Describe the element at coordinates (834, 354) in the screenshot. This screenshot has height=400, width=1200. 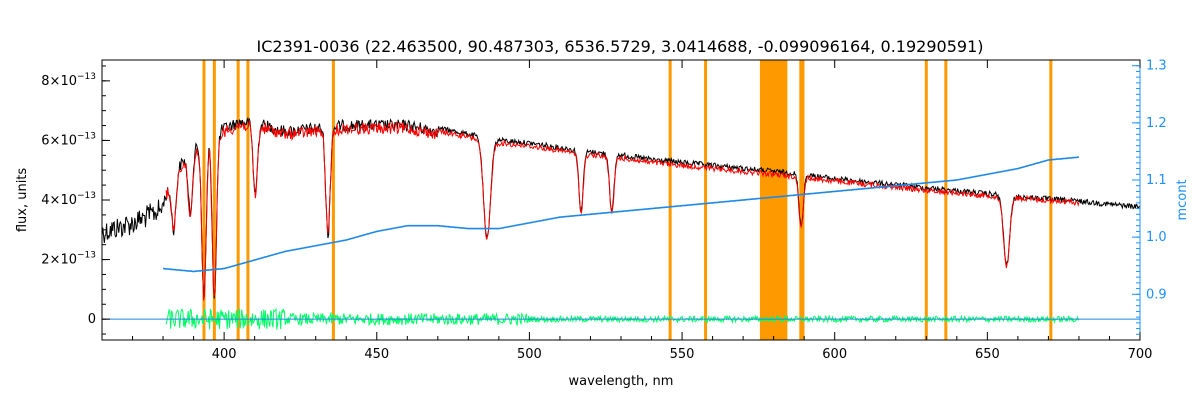
I see `x-tick-label-4: 600` at that location.